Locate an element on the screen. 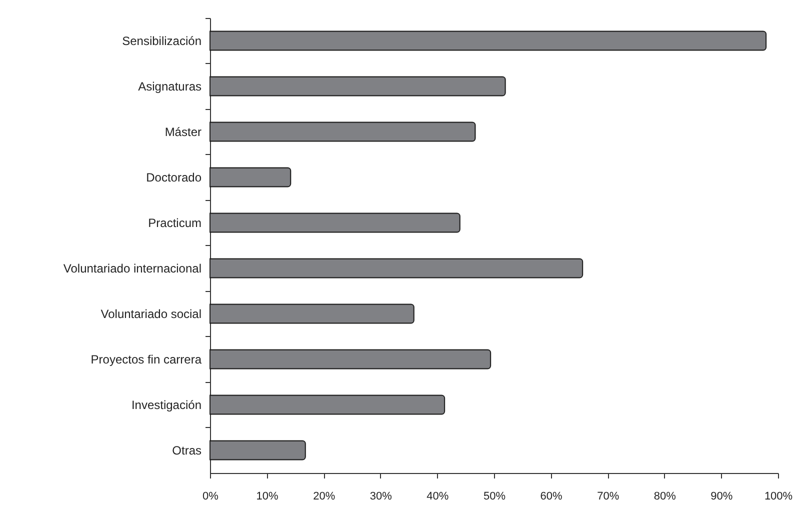 The width and height of the screenshot is (805, 512). y-tick-label: Otras is located at coordinates (187, 450).